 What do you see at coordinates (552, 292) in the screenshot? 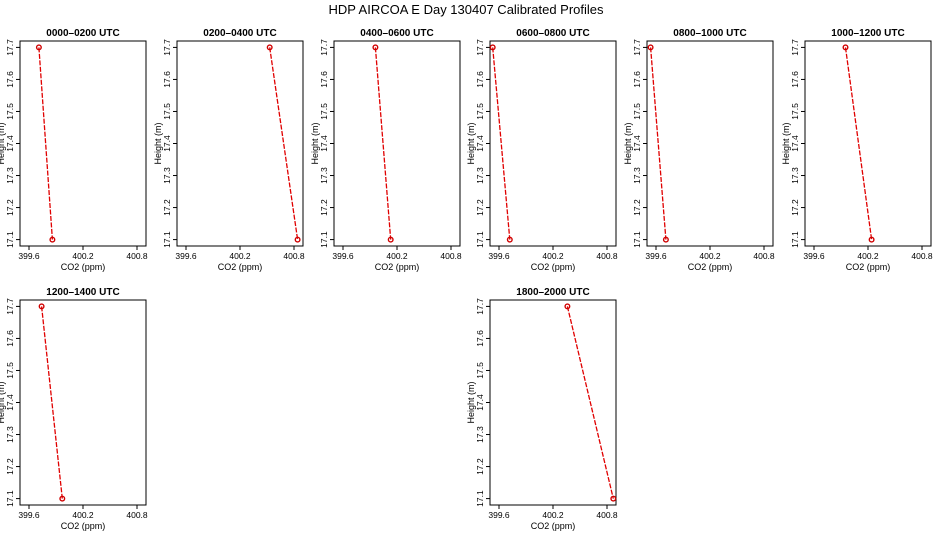
I see `panel-title: 1800–2000 UTC` at bounding box center [552, 292].